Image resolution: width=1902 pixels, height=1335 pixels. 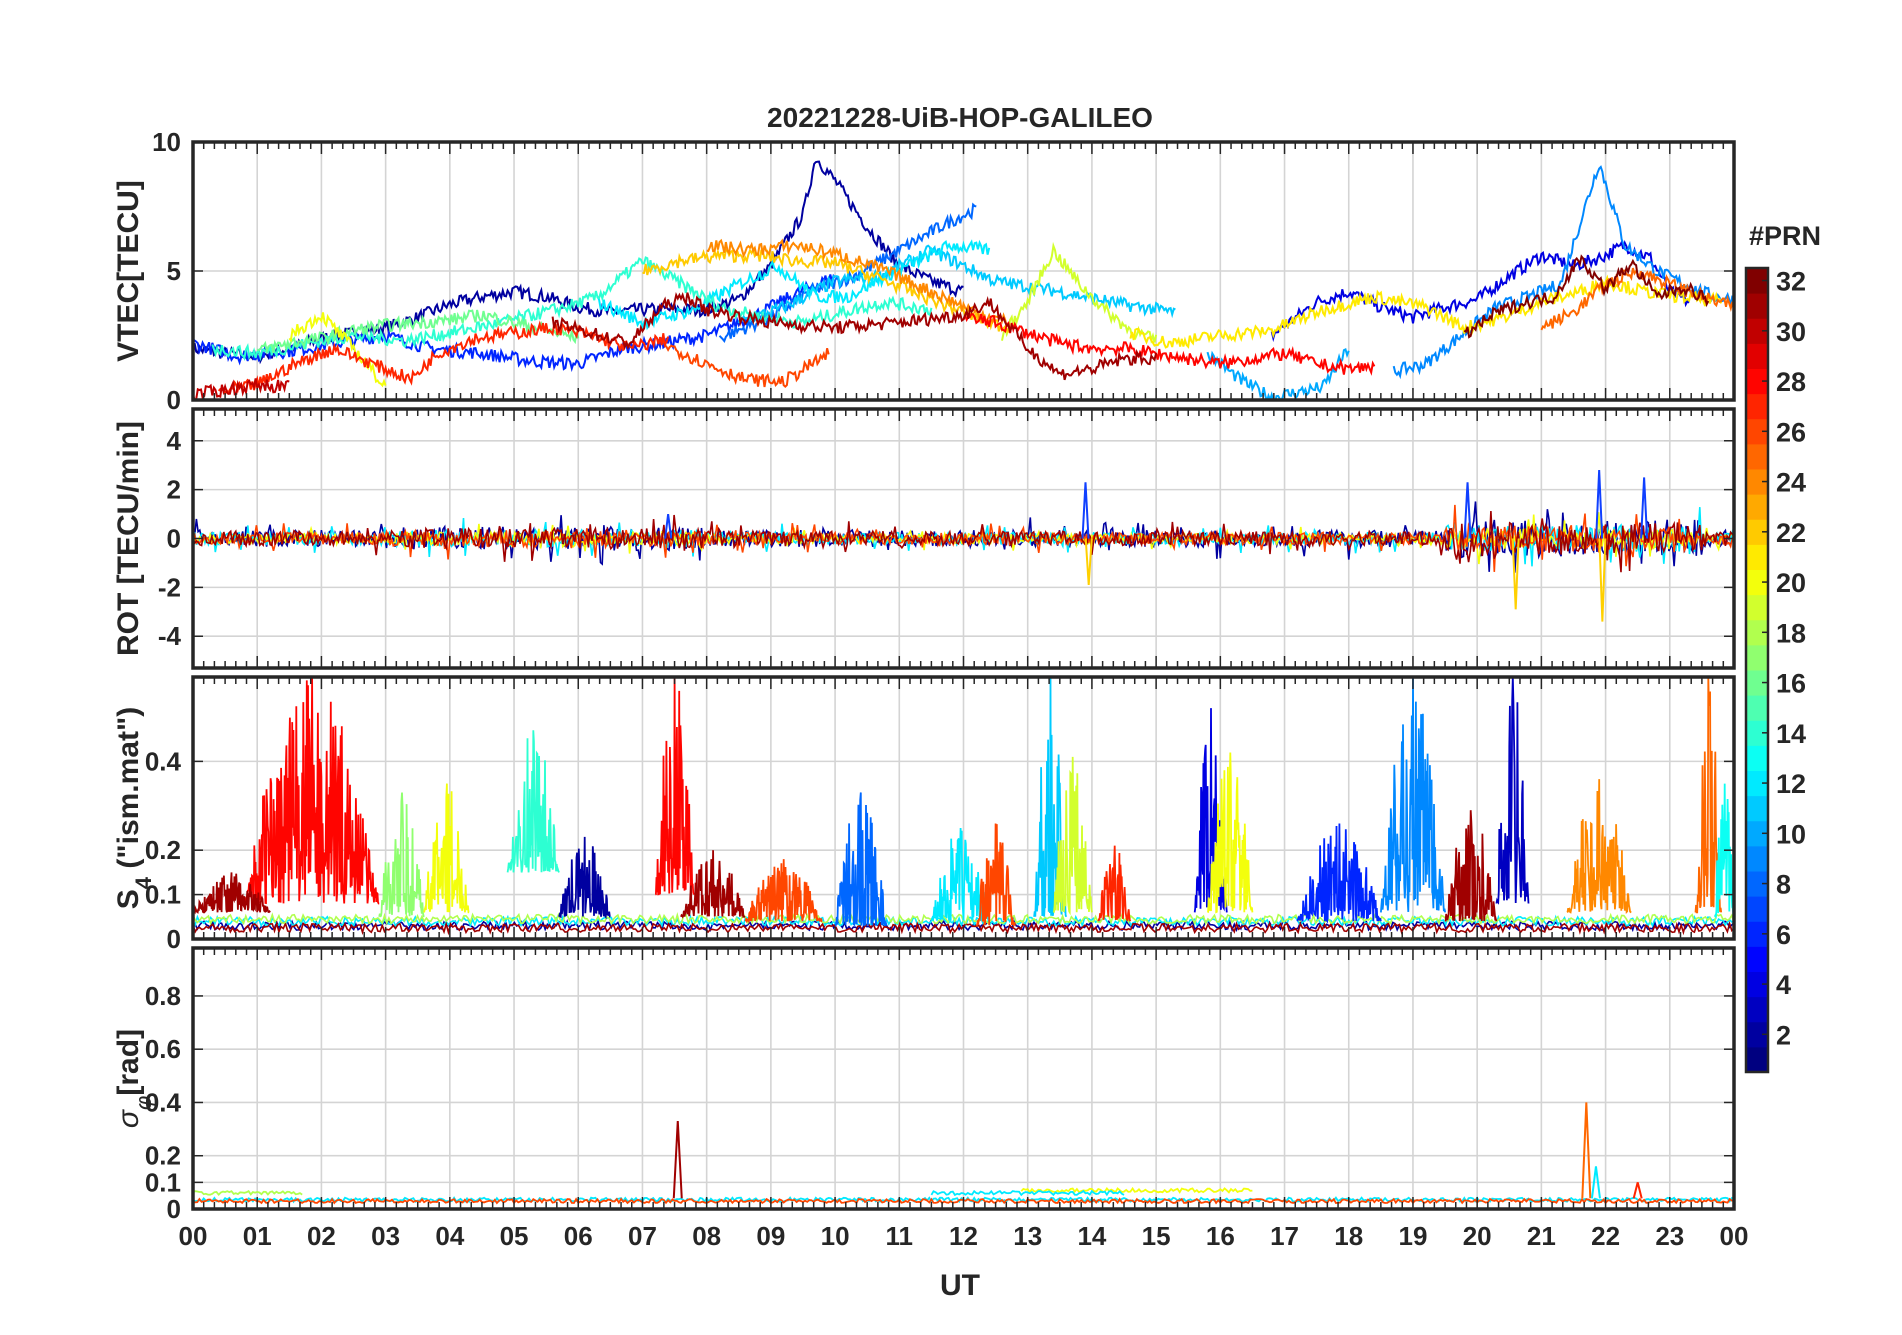 I want to click on y-tick-label: 0.8, so click(x=163, y=996).